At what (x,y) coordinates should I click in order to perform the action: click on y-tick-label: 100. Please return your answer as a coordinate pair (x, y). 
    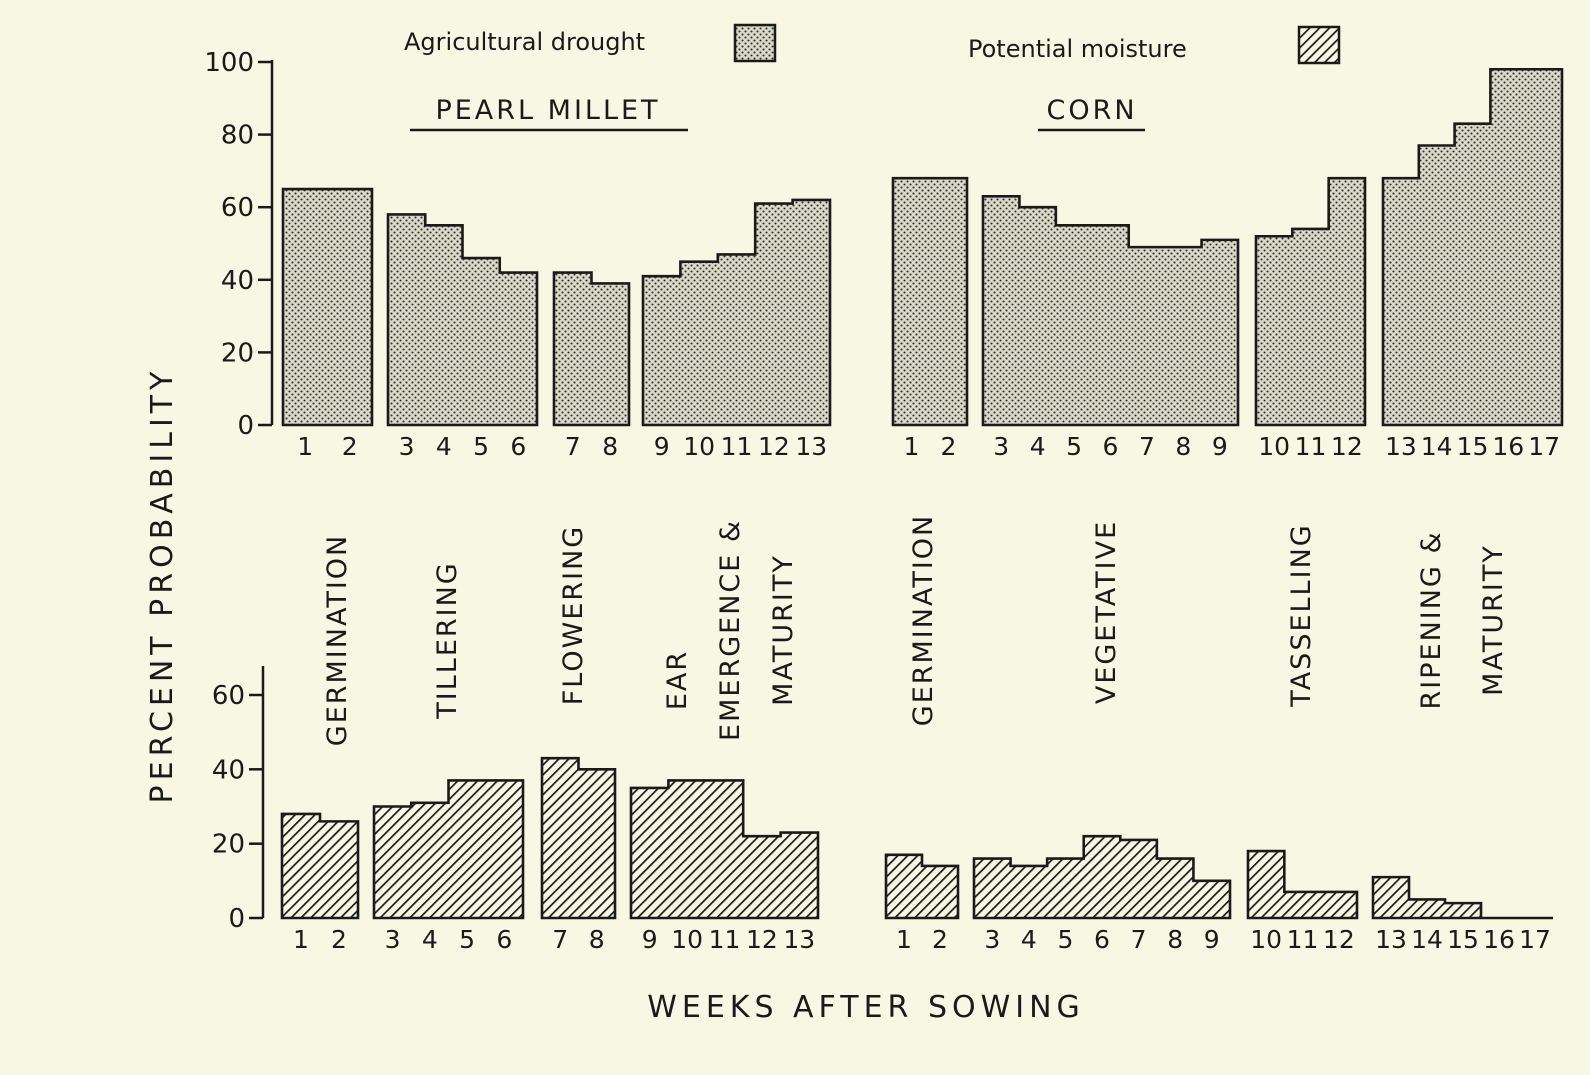
    Looking at the image, I should click on (229, 63).